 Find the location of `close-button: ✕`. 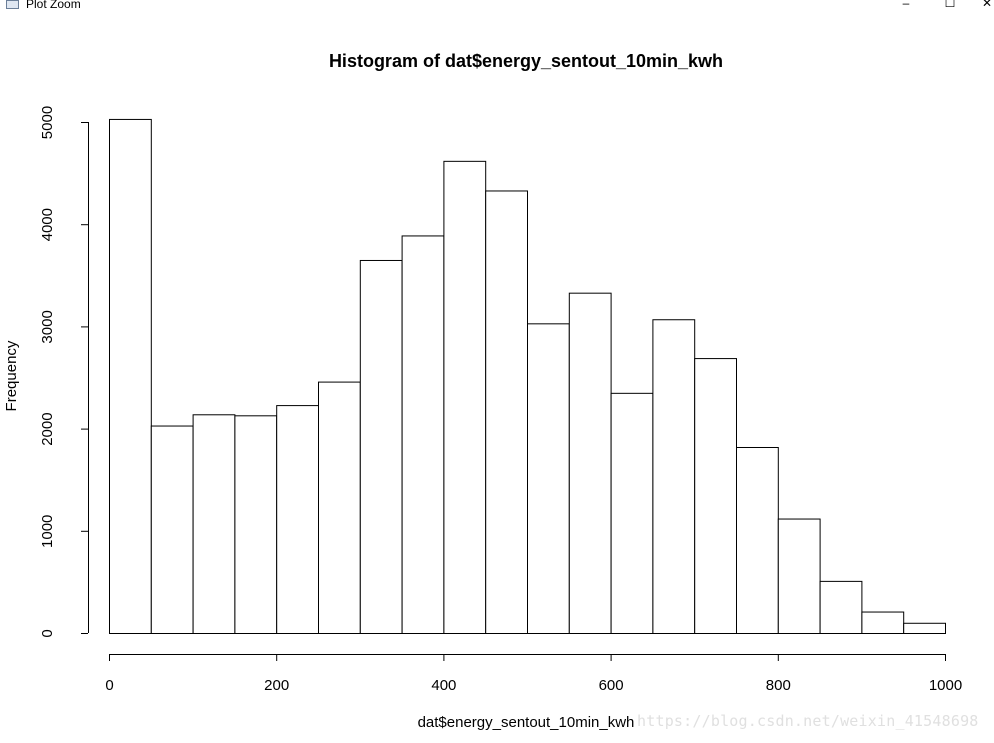

close-button: ✕ is located at coordinates (987, 5).